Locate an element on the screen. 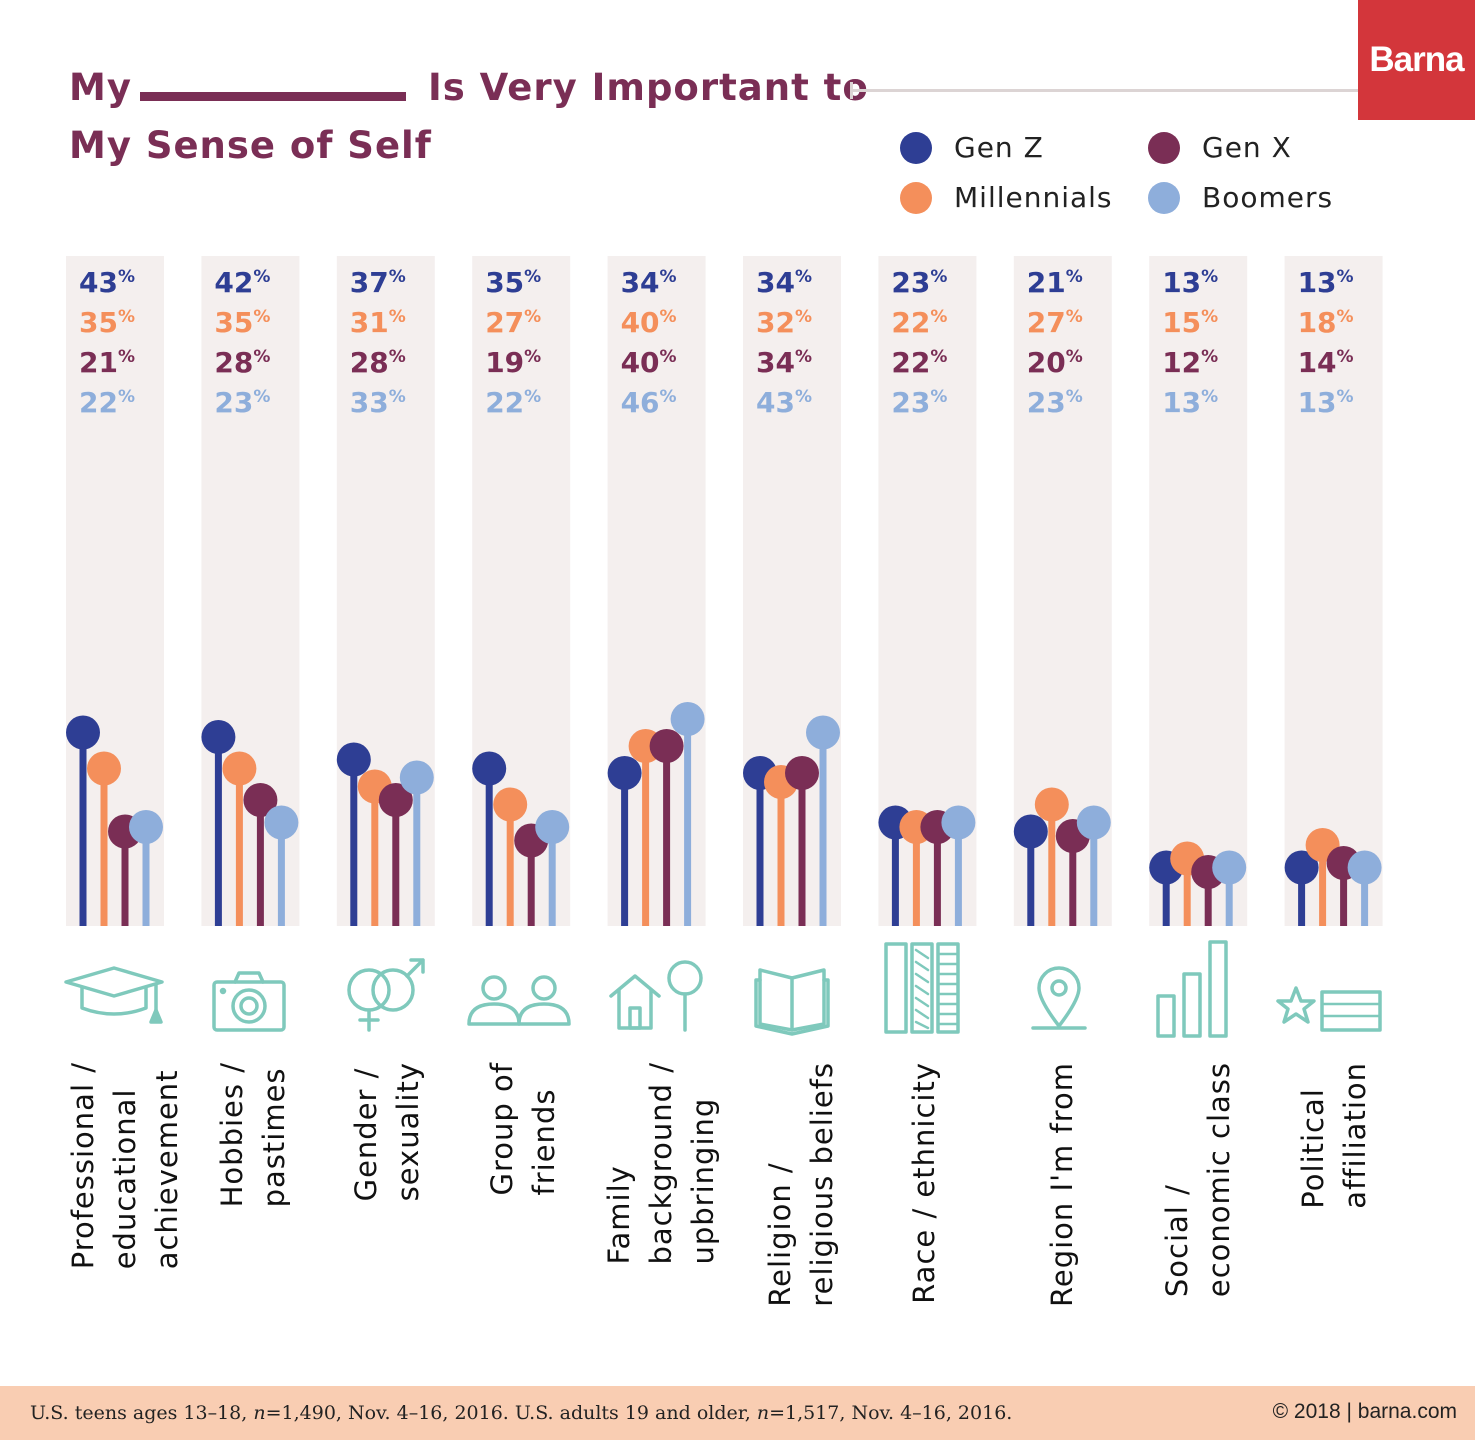  legend-label: Millennials is located at coordinates (1033, 197).